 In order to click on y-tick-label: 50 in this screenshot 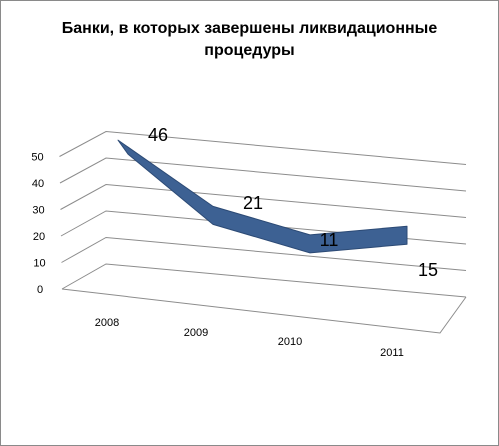, I will do `click(37, 158)`.